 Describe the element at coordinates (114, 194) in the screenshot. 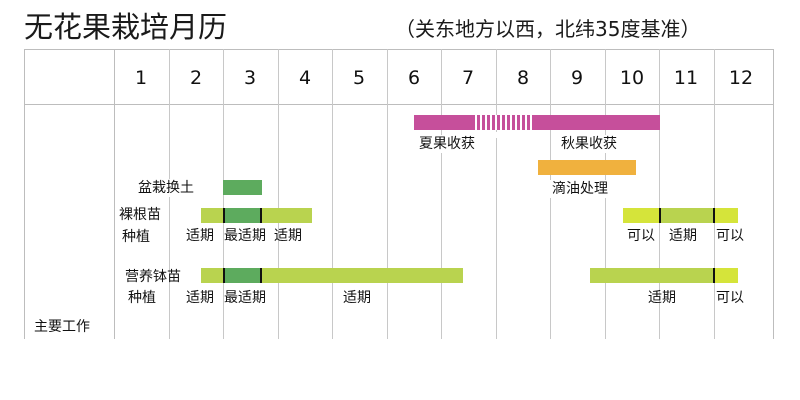

I see `label-column-divider` at that location.